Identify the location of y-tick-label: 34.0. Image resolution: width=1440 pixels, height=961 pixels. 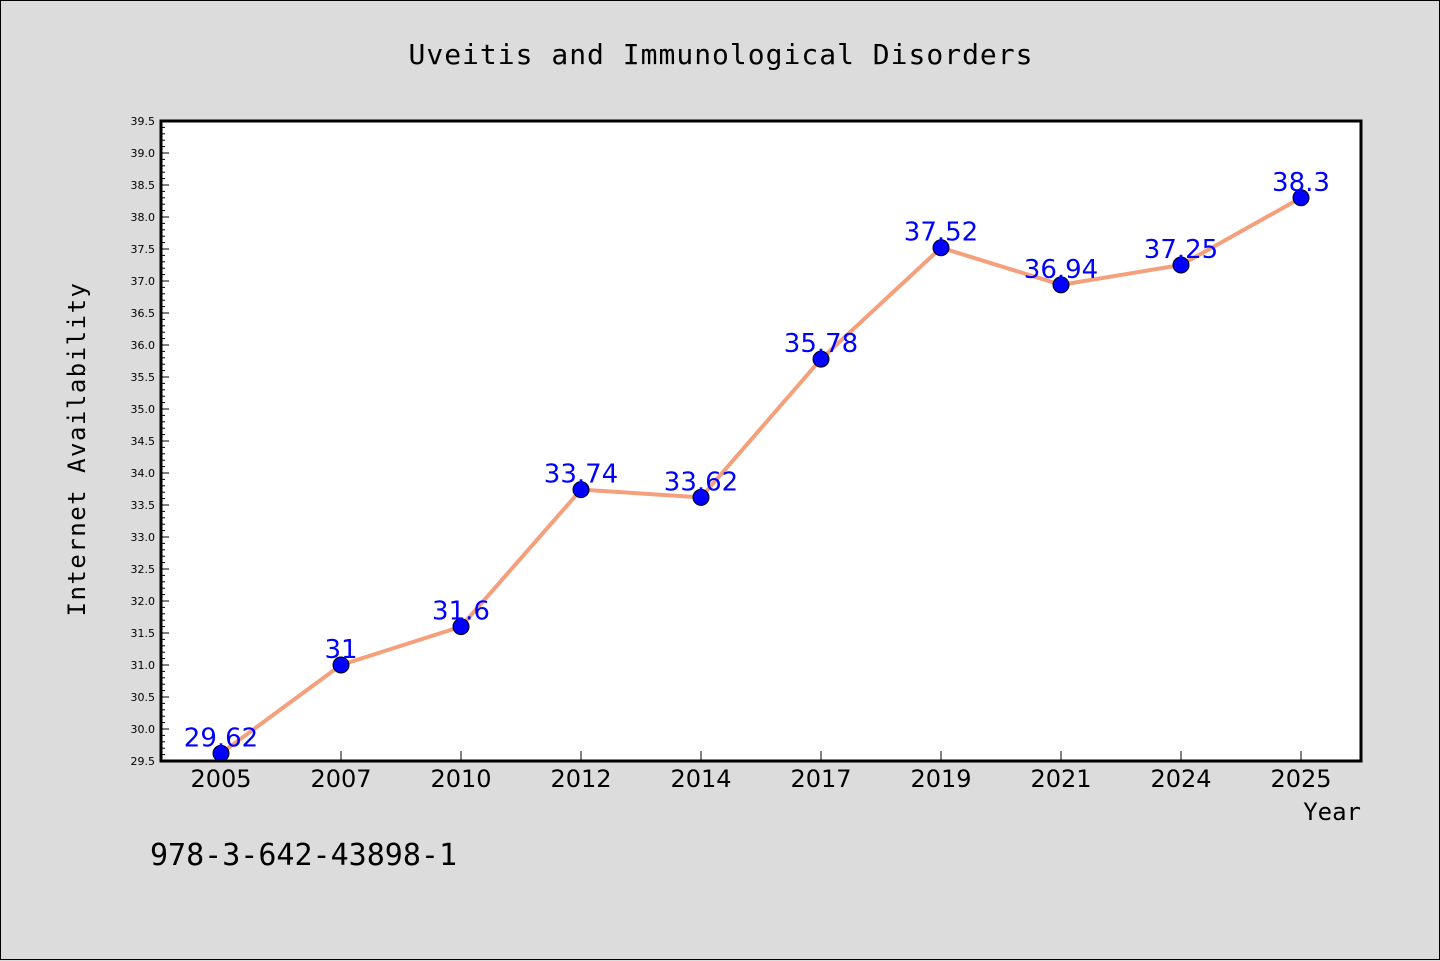
(143, 473).